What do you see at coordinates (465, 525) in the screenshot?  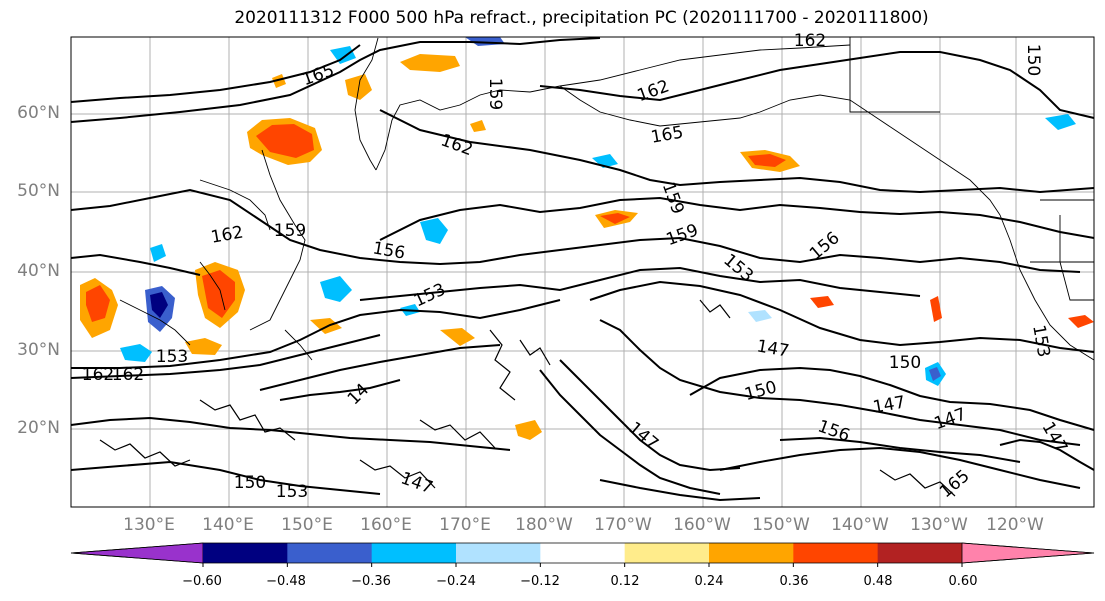 I see `lon-label-170e: 170°E` at bounding box center [465, 525].